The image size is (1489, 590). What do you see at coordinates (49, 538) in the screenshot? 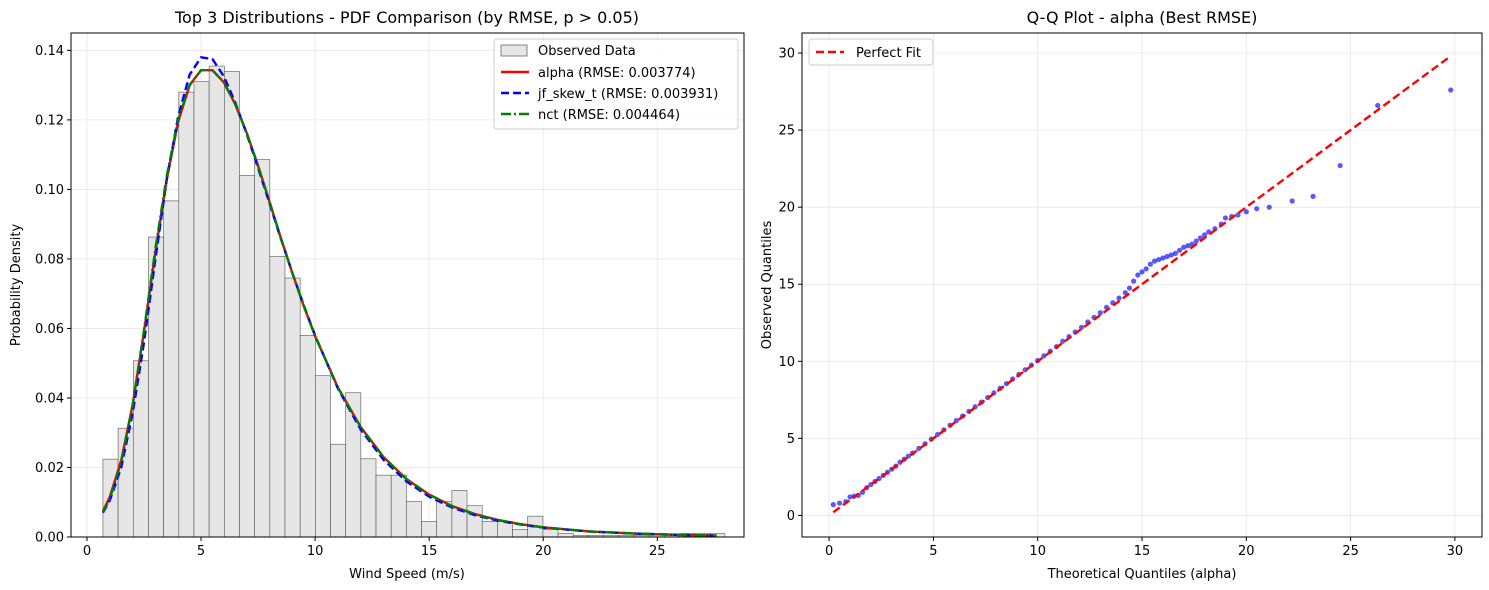
I see `pdf-y-tick-label: 0.00` at bounding box center [49, 538].